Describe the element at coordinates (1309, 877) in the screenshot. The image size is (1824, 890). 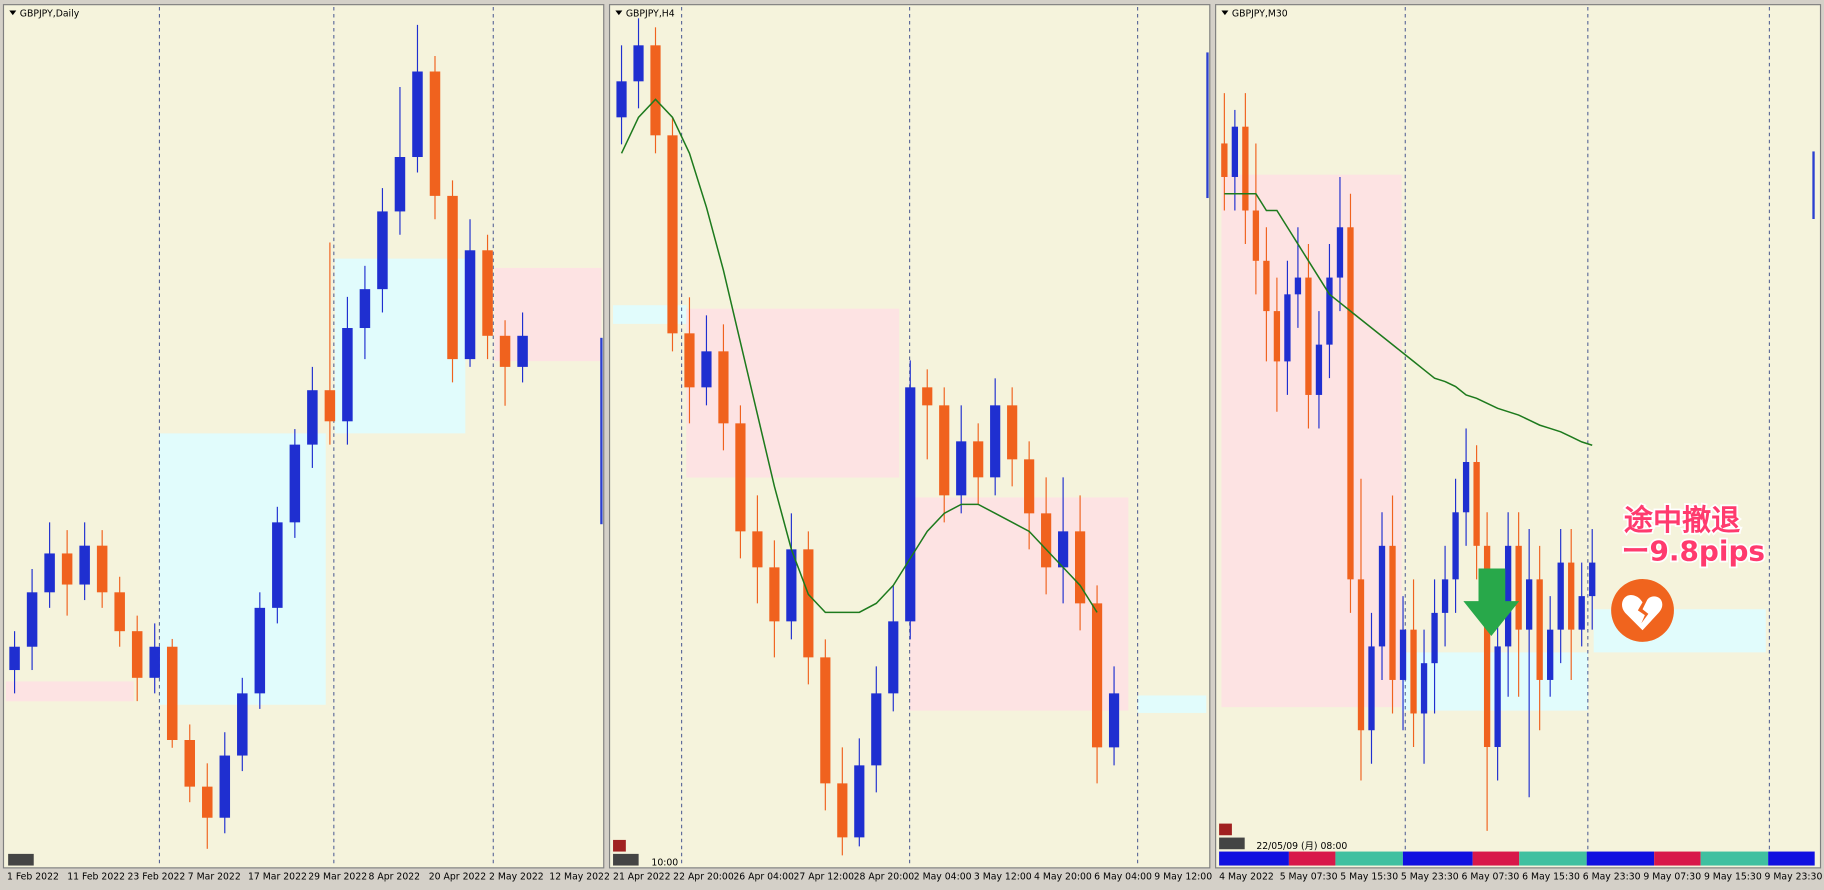
I see `x-tick-label: 5 May 07:30` at that location.